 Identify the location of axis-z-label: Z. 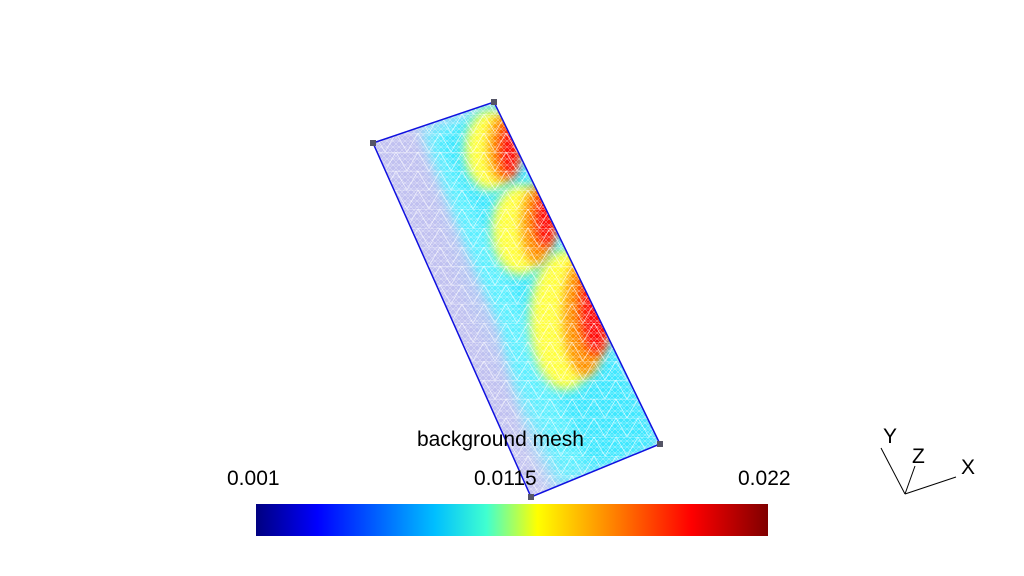
(918, 456).